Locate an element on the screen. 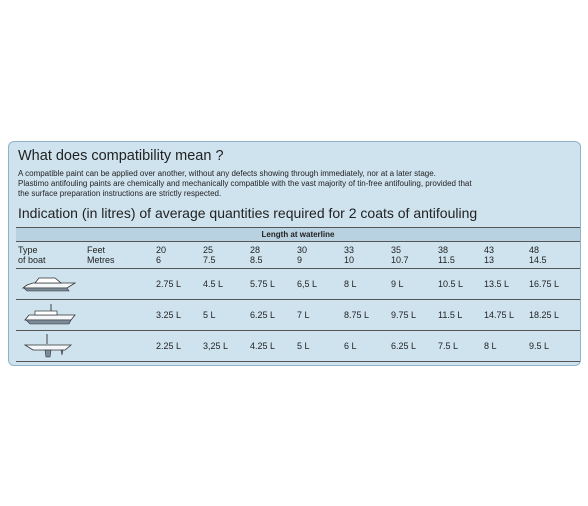 Image resolution: width=588 pixels, height=506 pixels. feet-value: 25 is located at coordinates (208, 250).